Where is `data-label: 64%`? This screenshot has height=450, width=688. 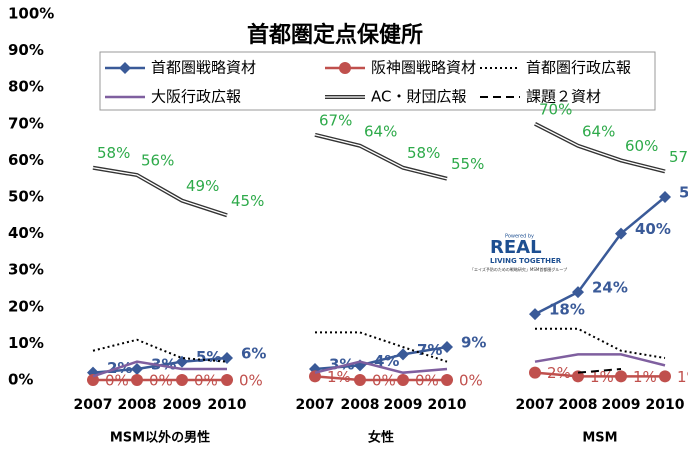 data-label: 64% is located at coordinates (380, 131).